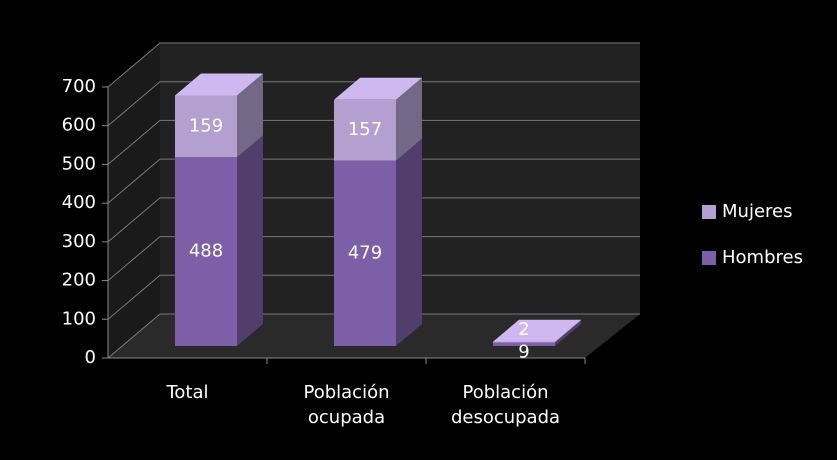 The height and width of the screenshot is (460, 837). I want to click on y-tick-label: 100, so click(79, 318).